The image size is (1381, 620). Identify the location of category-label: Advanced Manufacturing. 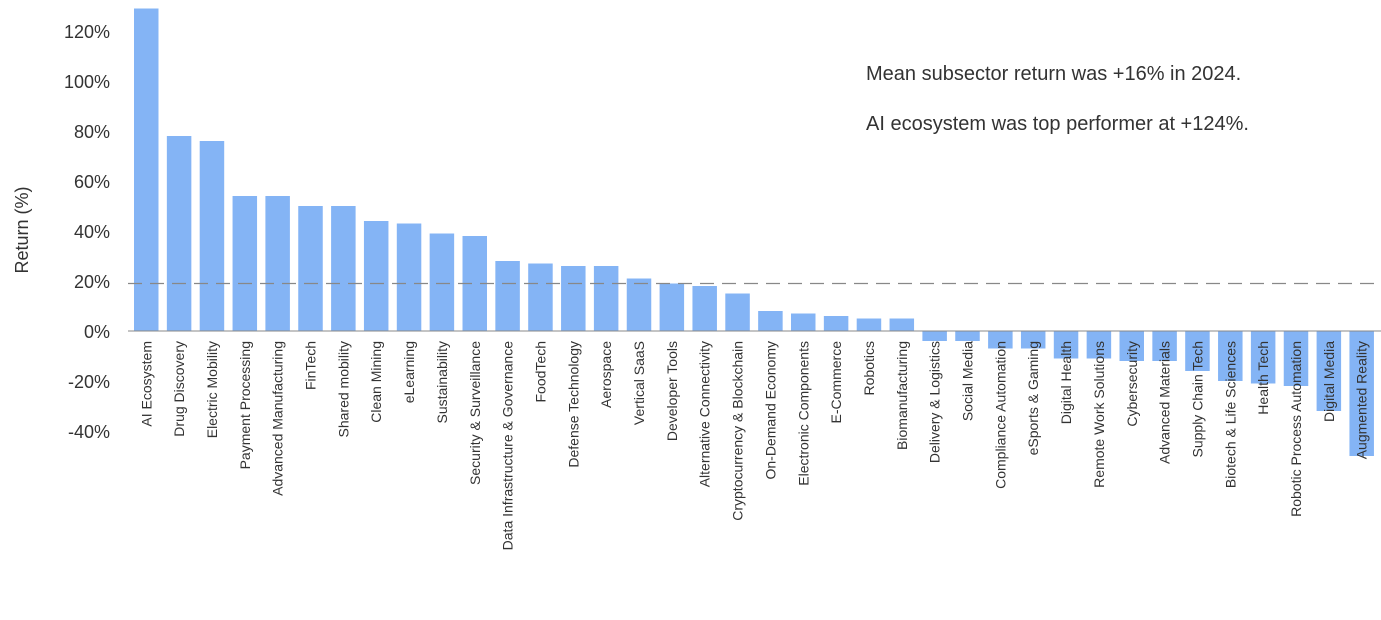
(278, 418).